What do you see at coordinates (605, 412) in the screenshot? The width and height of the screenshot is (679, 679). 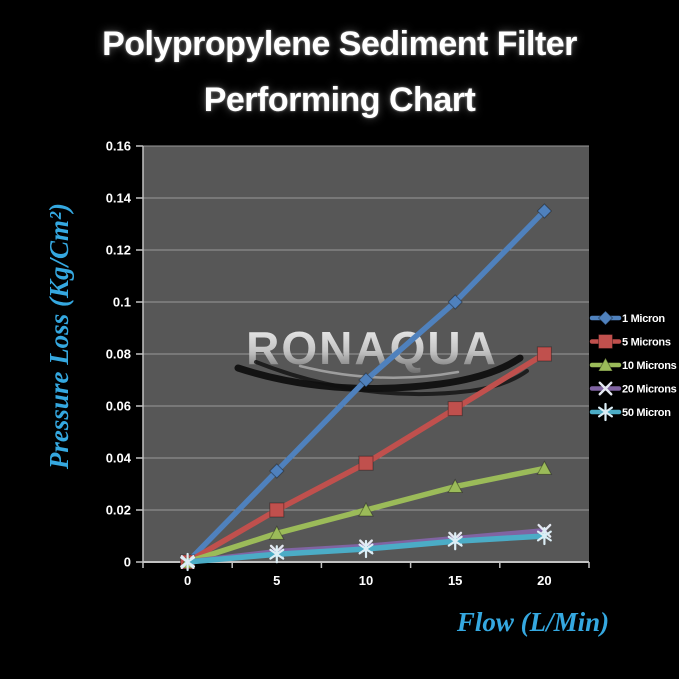 I see `legend-marker-50-micron` at bounding box center [605, 412].